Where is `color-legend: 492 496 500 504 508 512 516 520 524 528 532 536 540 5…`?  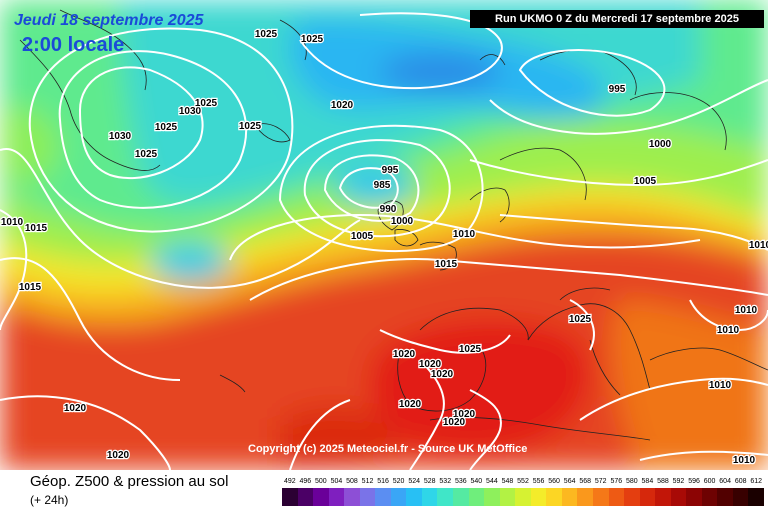 color-legend: 492 496 500 504 508 512 516 520 524 528 532 536 540 5… is located at coordinates (523, 492).